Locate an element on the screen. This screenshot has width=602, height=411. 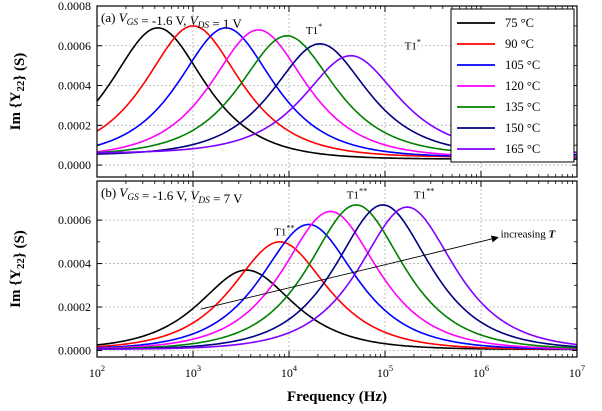
legend-label: 165 °C is located at coordinates (522, 149).